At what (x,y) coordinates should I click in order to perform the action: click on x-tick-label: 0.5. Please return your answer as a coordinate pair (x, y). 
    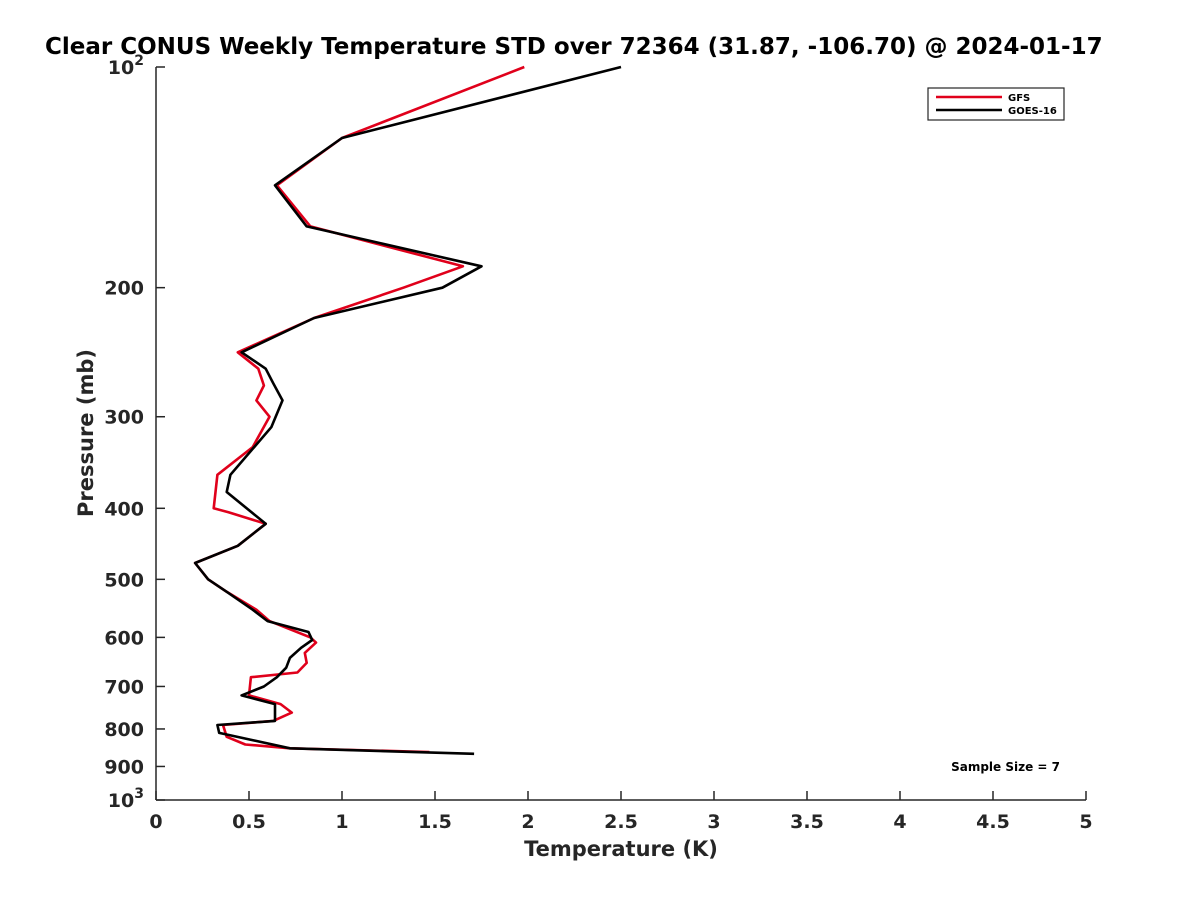
    Looking at the image, I should click on (249, 822).